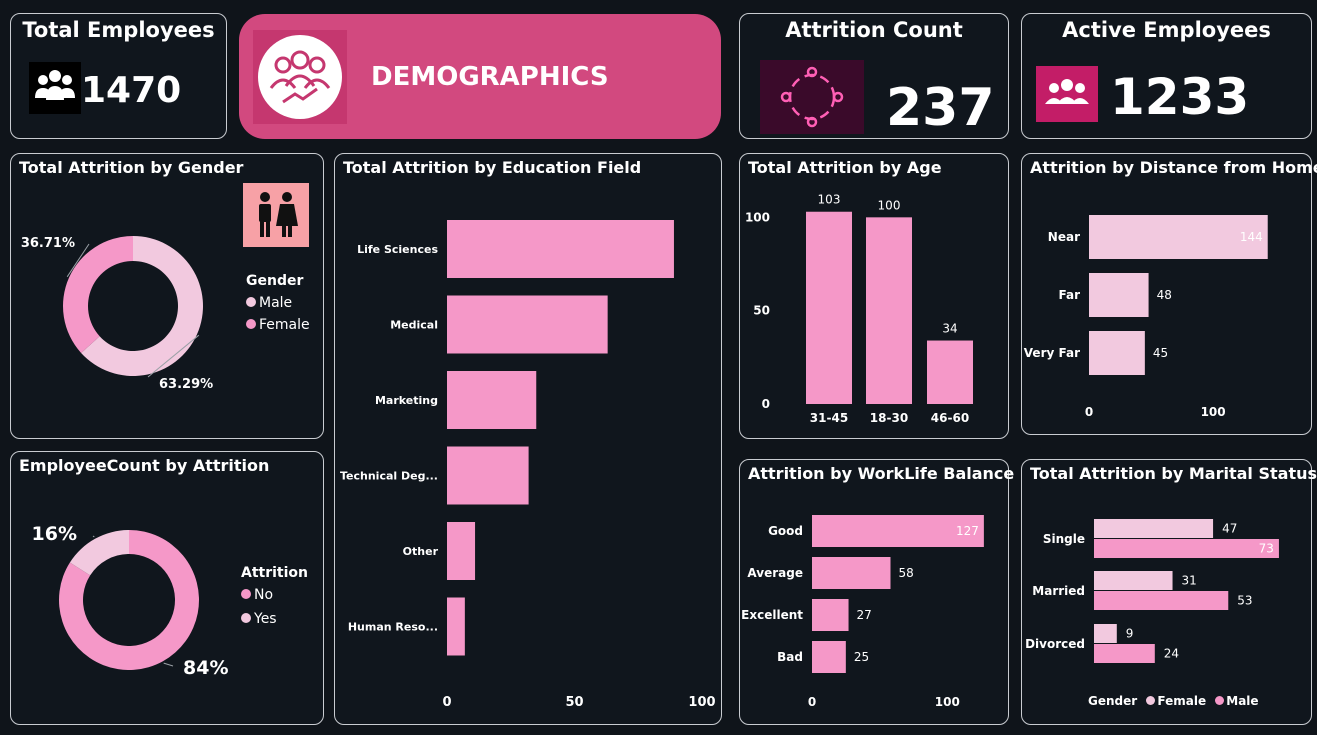 This screenshot has width=1317, height=735. I want to click on bar-marketing, so click(492, 400).